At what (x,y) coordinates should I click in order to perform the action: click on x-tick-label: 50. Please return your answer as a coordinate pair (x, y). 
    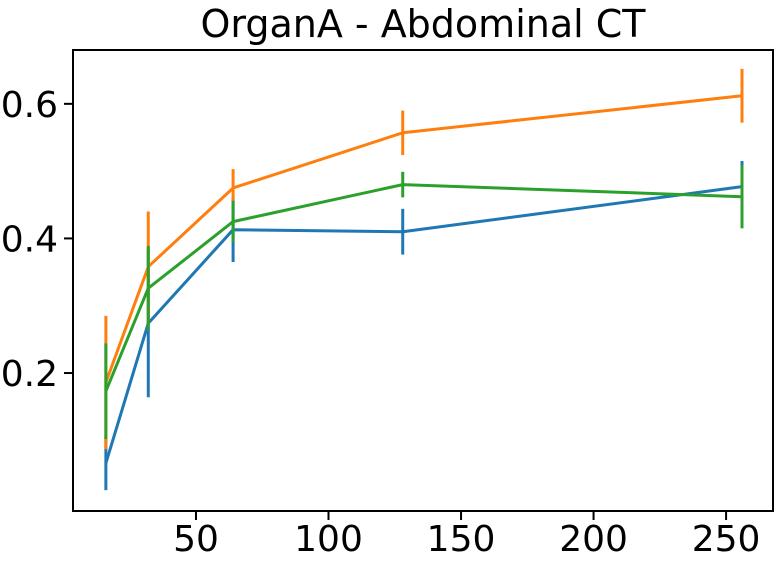
    Looking at the image, I should click on (196, 539).